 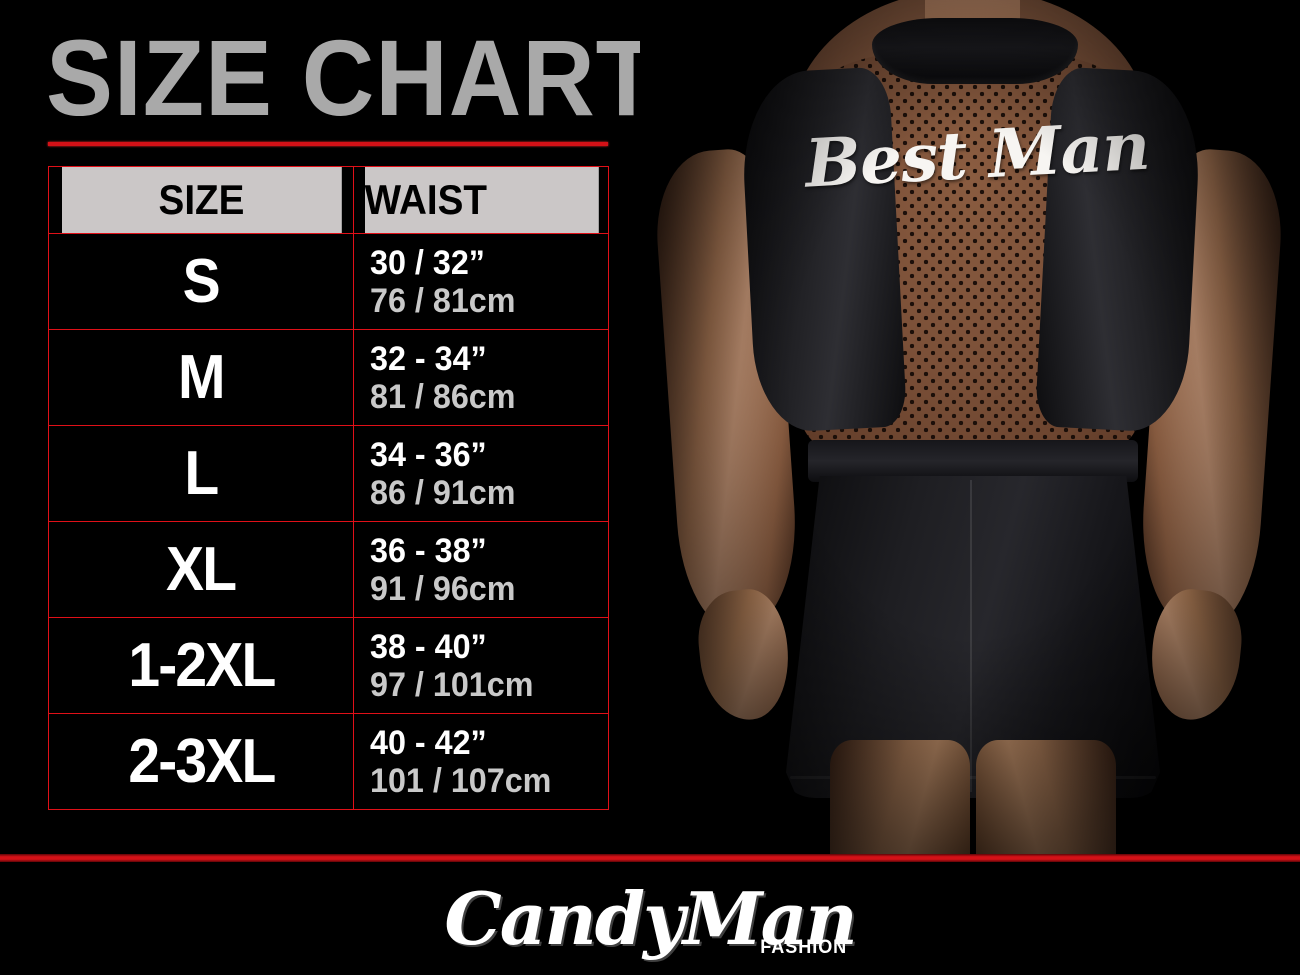 I want to click on model-leg-right, so click(x=1046, y=797).